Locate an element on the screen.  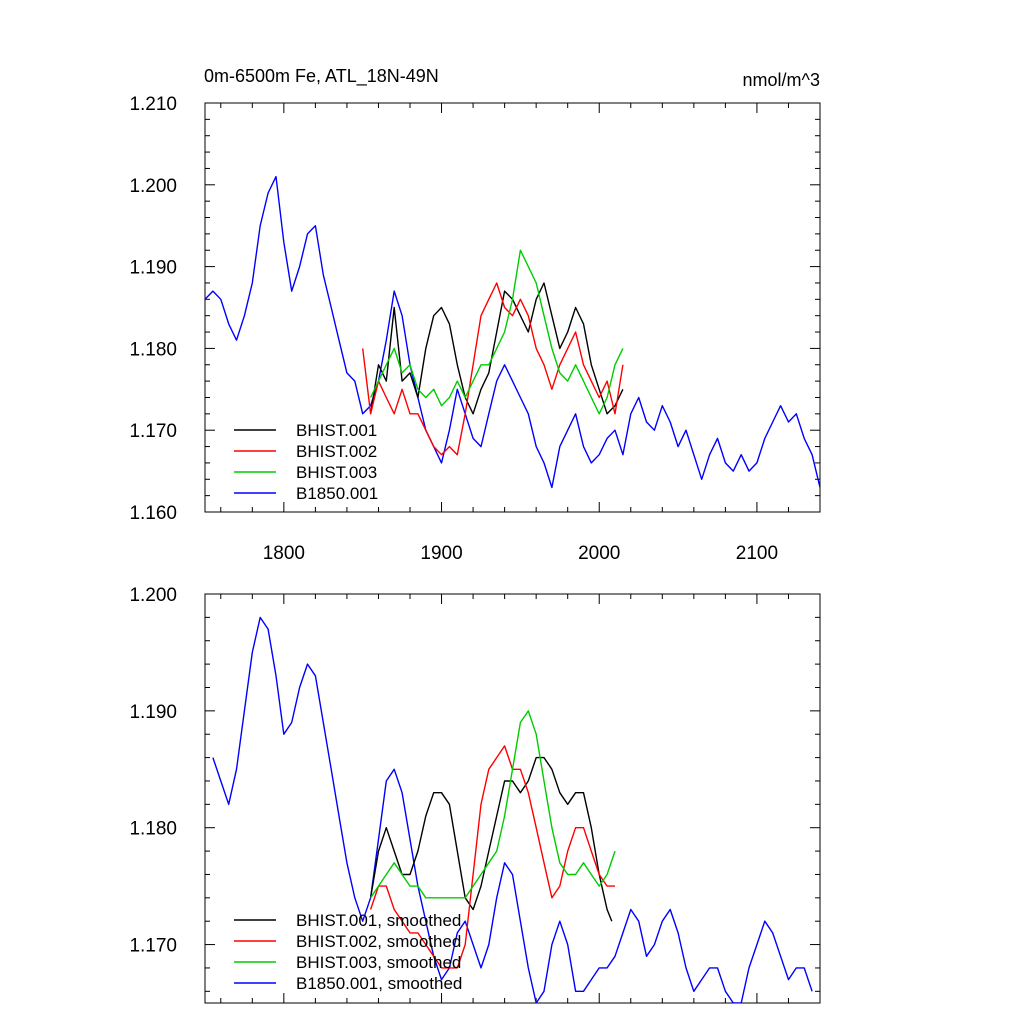
legend-label: BHIST.003 is located at coordinates (336, 472).